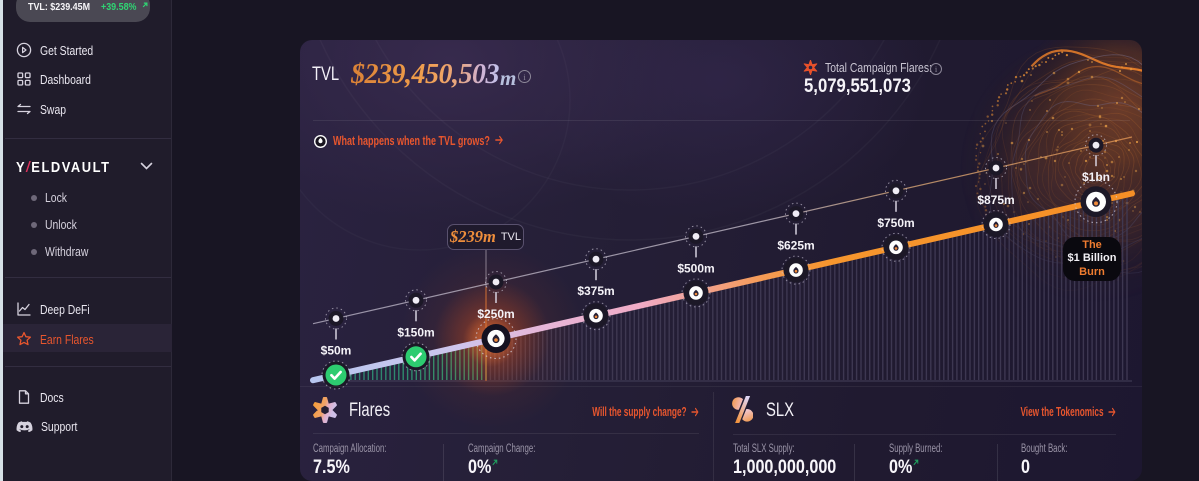  Describe the element at coordinates (995, 200) in the screenshot. I see `svg-text: $875m` at that location.